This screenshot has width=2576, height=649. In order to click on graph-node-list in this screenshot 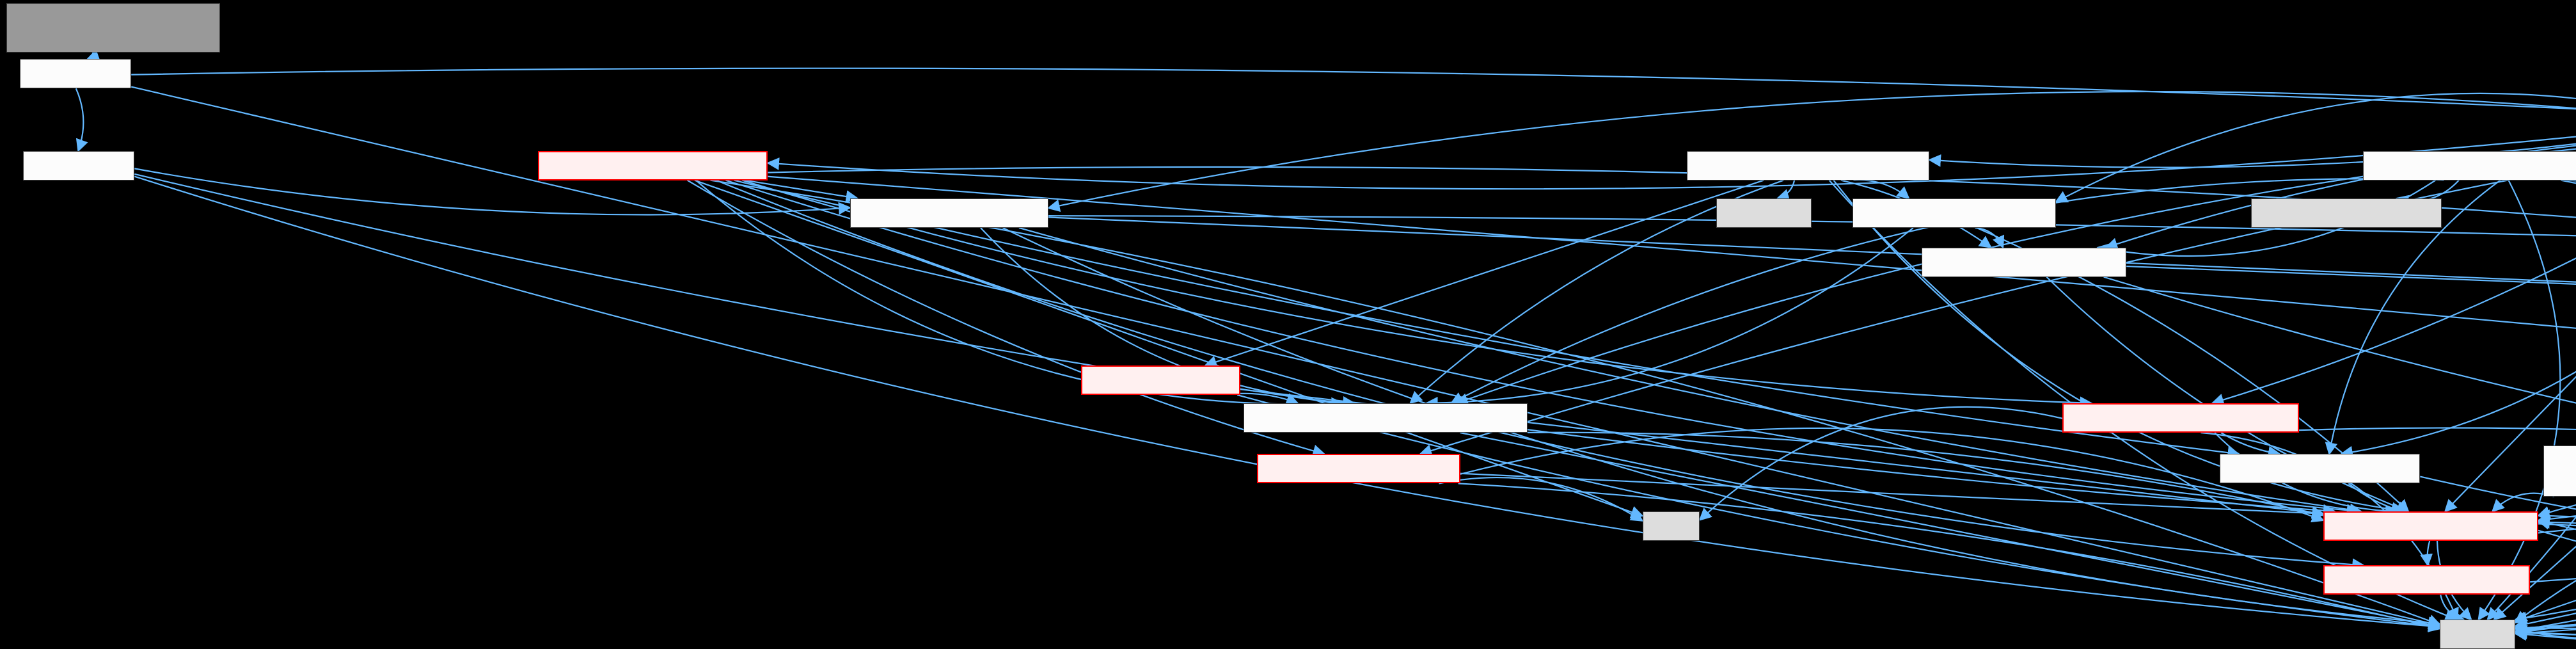, I will do `click(1671, 526)`.